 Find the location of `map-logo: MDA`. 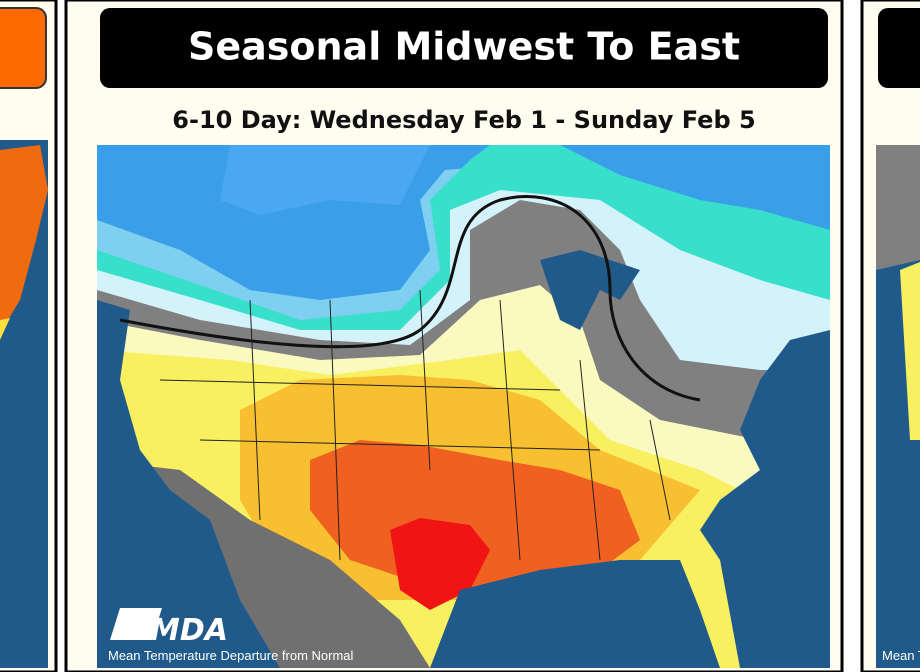

map-logo: MDA is located at coordinates (189, 630).